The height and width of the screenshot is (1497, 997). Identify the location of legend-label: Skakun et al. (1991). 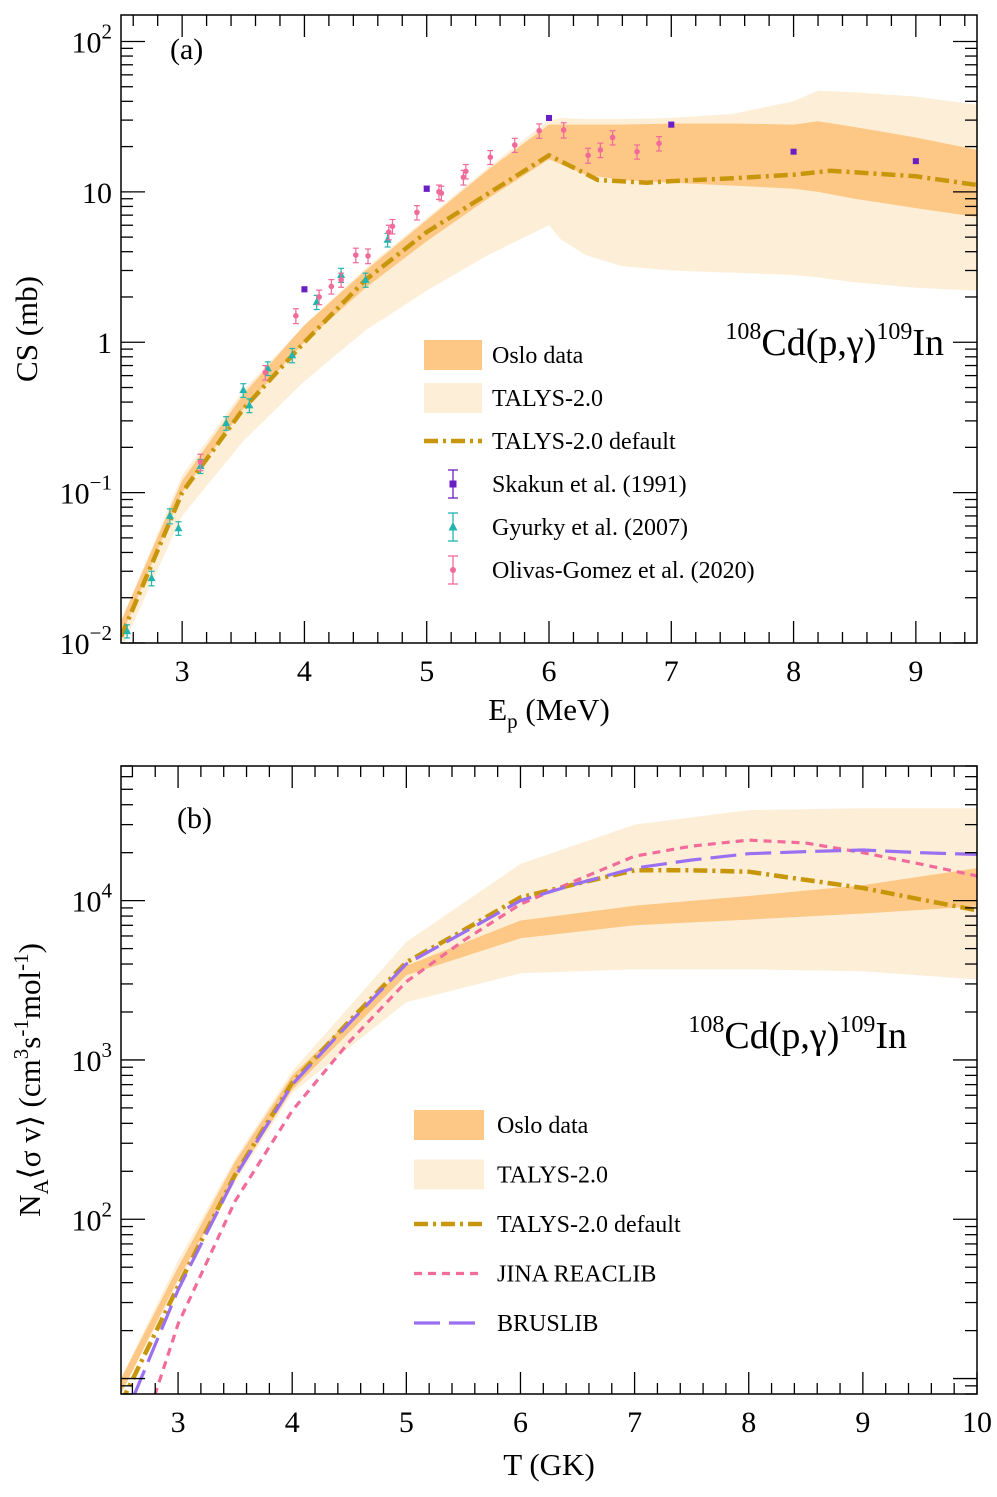
(589, 485).